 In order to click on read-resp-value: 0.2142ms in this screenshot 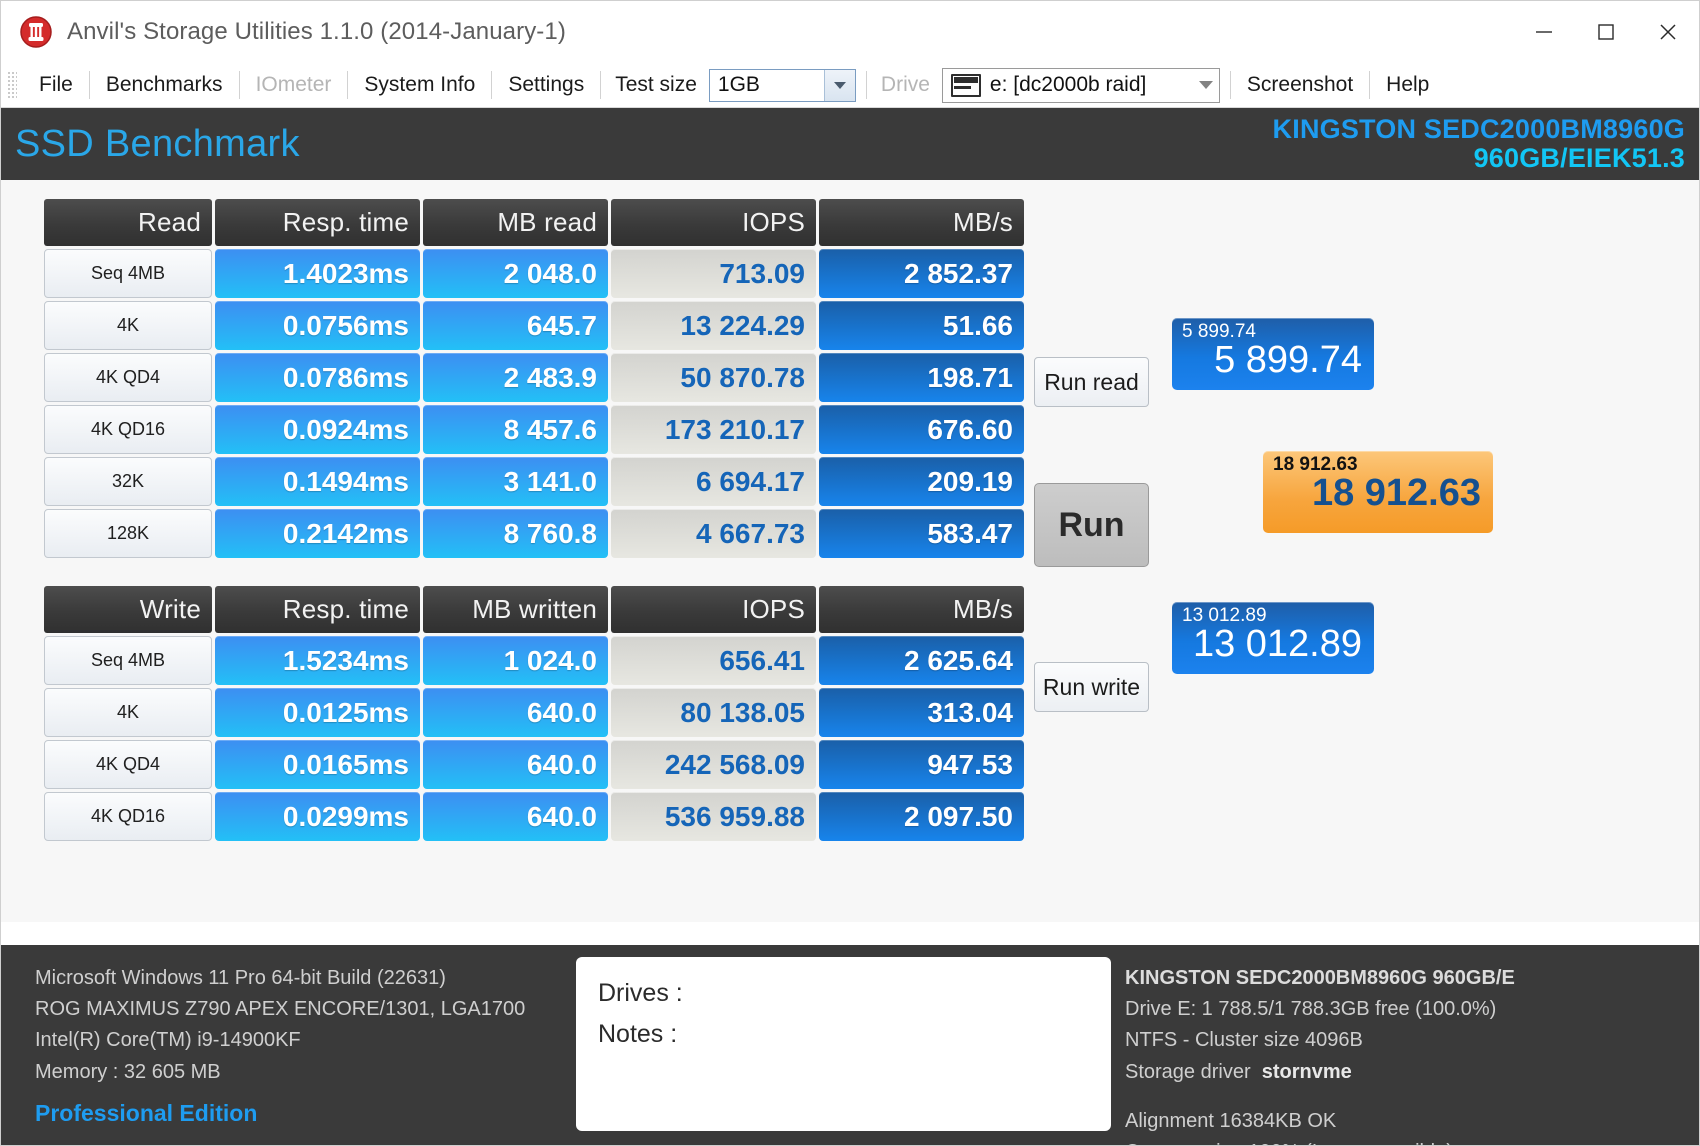, I will do `click(317, 533)`.